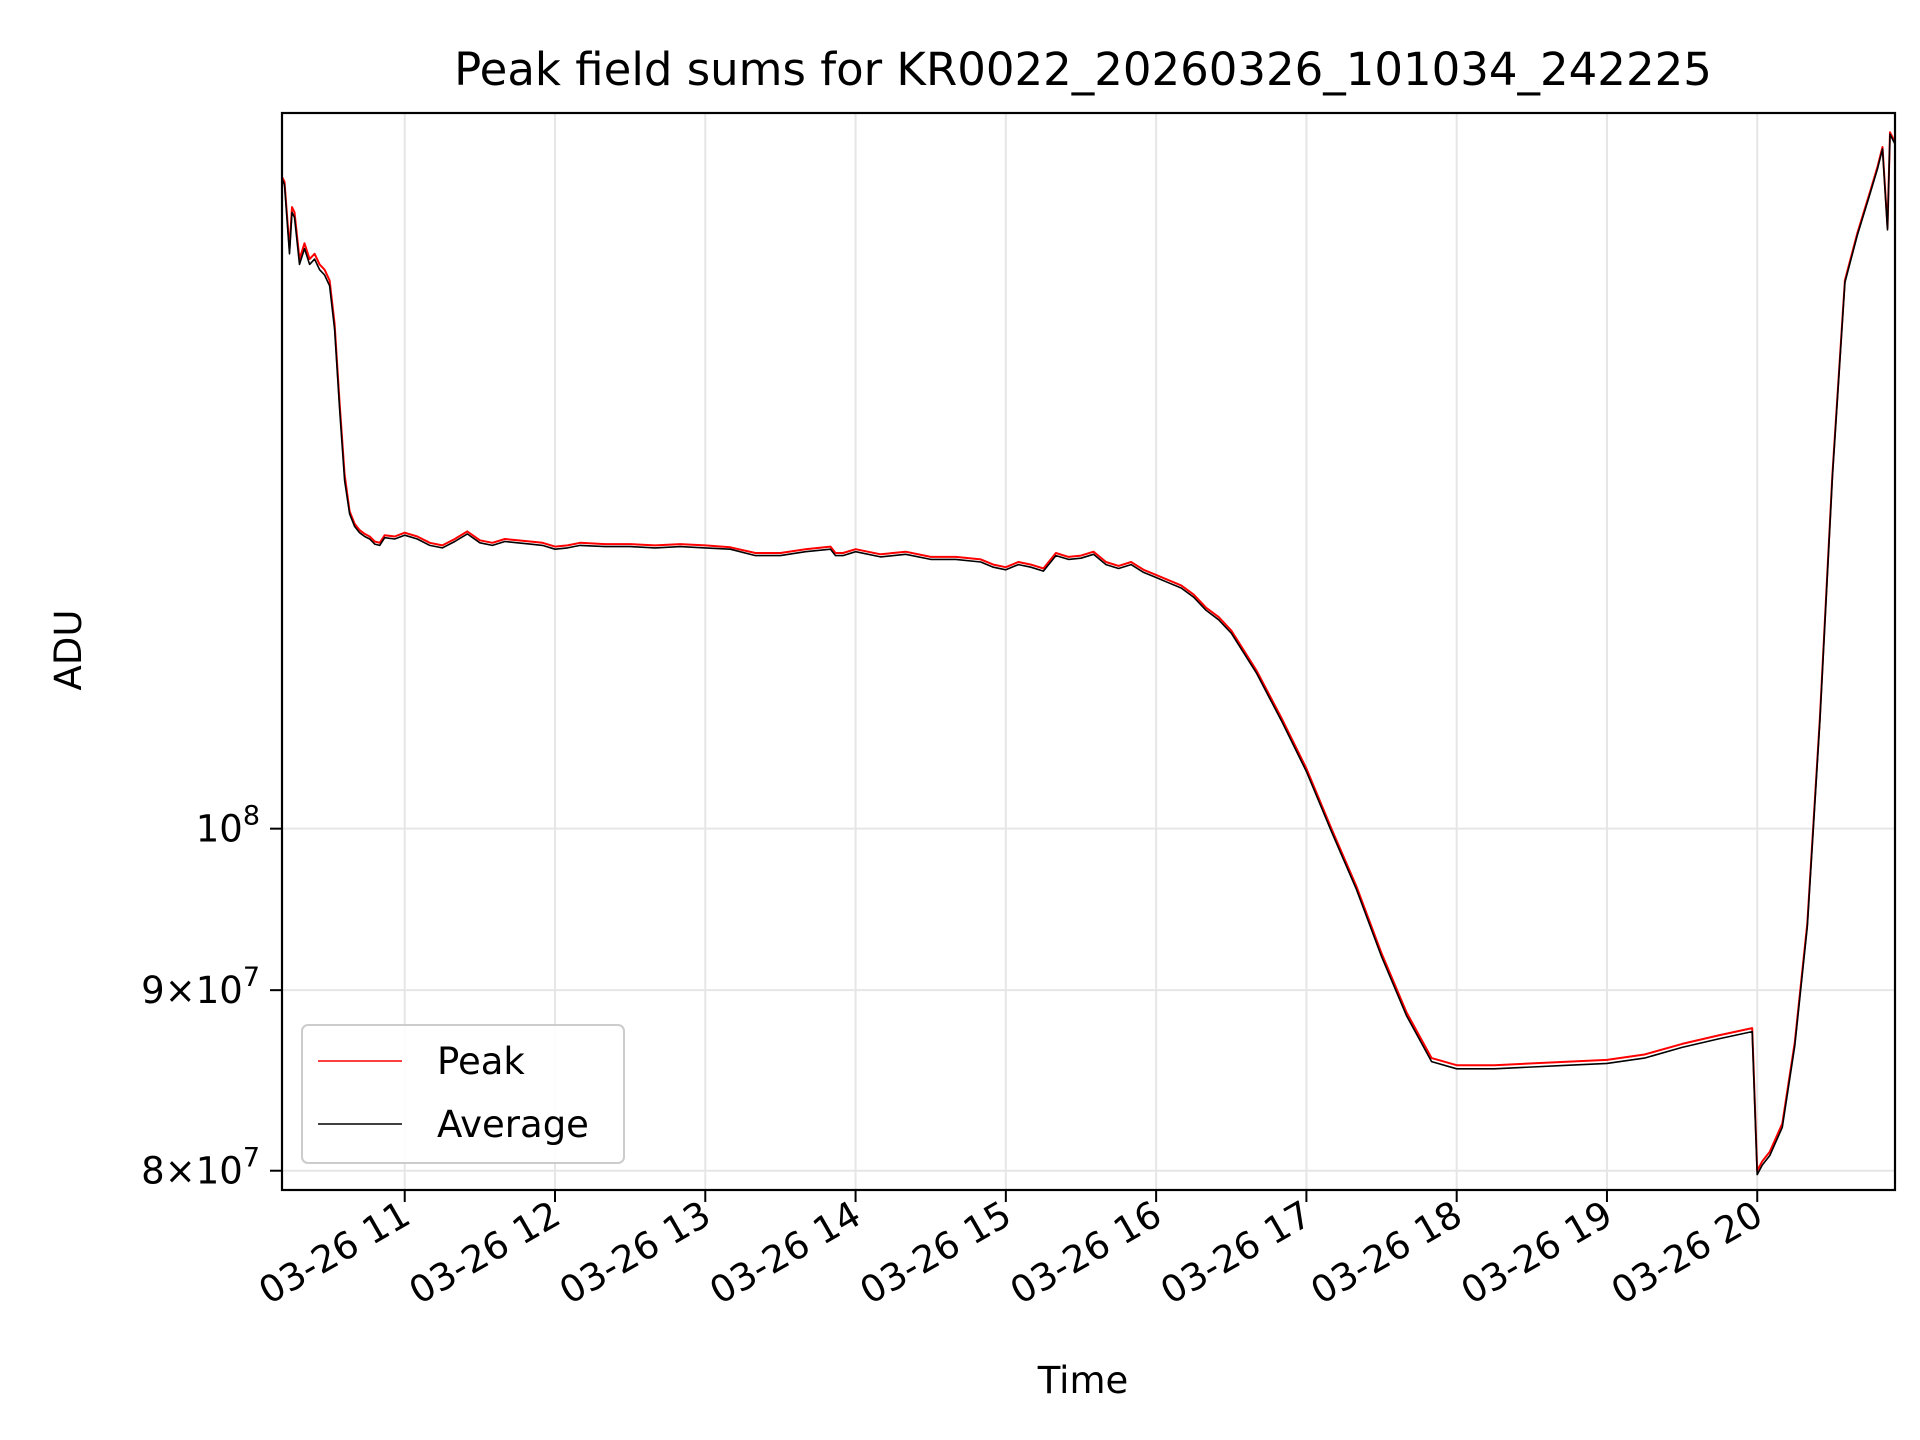 The image size is (1920, 1440). I want to click on legend-average-label: Average, so click(513, 1124).